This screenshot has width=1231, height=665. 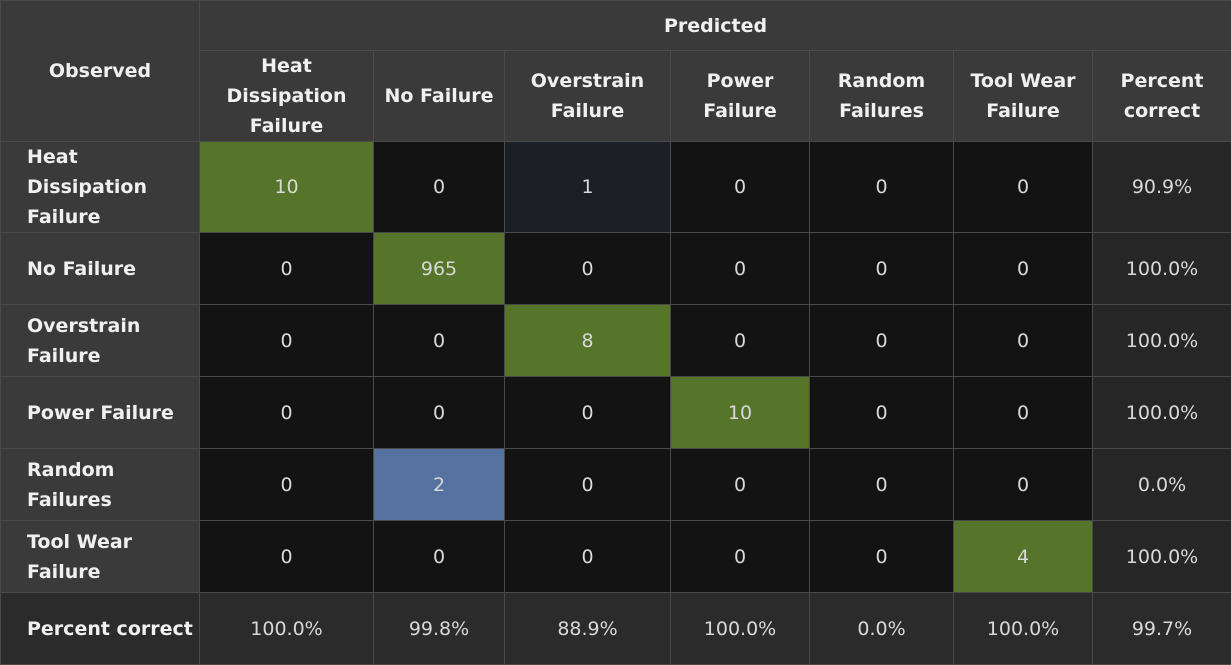 I want to click on column-header-tool-wear-failure: Tool Wear Failure, so click(x=1023, y=96).